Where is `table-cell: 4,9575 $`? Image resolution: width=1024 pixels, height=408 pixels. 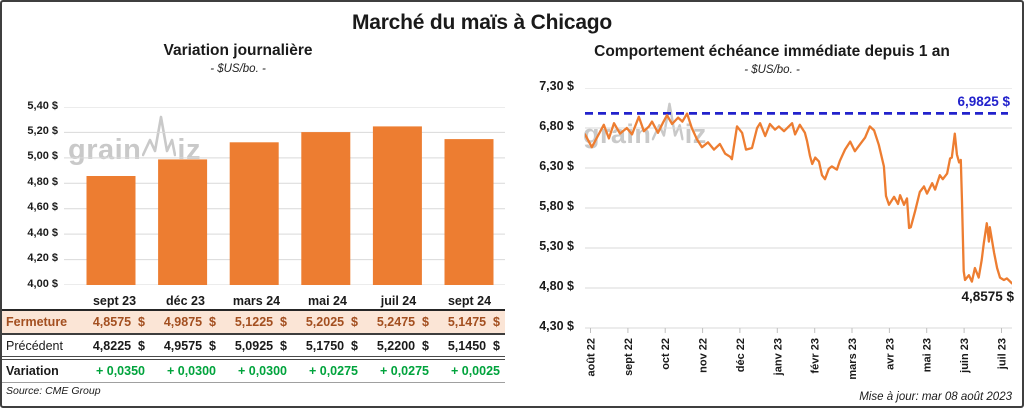 table-cell: 4,9575 $ is located at coordinates (189, 345).